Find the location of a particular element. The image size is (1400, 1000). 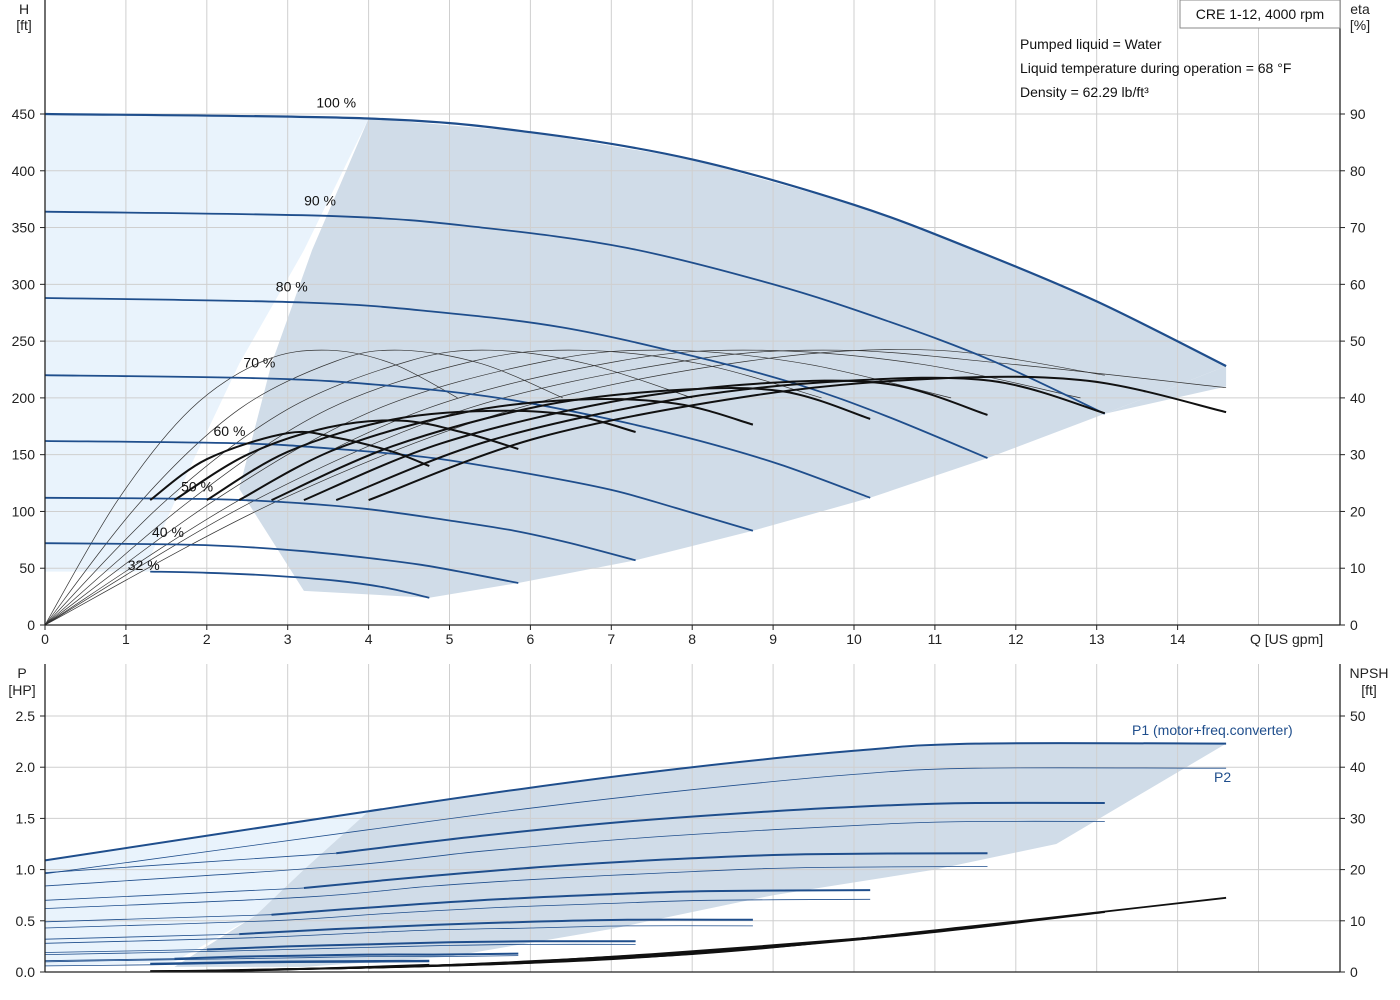

y-tick-label: 150 is located at coordinates (24, 455).